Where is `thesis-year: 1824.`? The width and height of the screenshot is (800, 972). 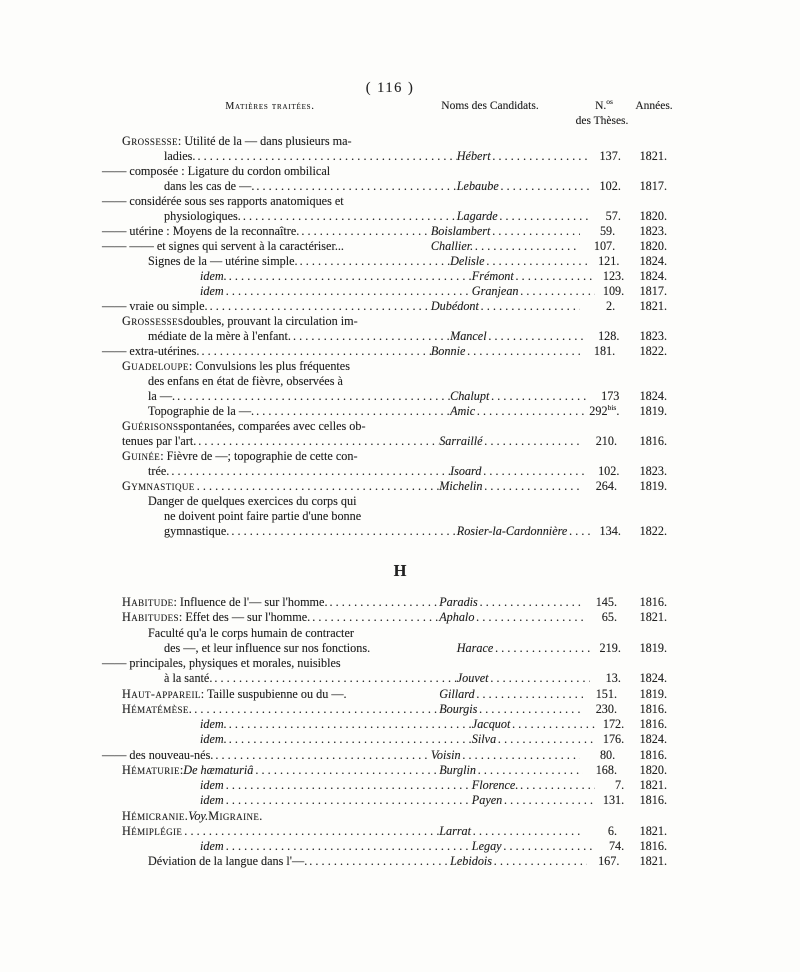 thesis-year: 1824. is located at coordinates (653, 261).